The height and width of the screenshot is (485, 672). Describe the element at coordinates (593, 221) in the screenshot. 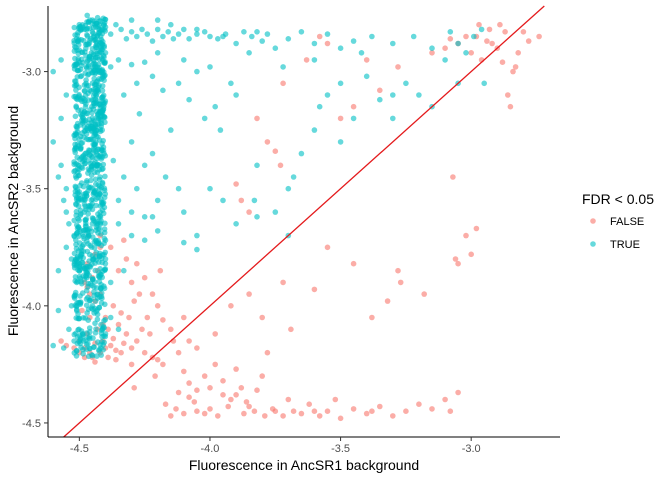

I see `legend-key-false` at that location.